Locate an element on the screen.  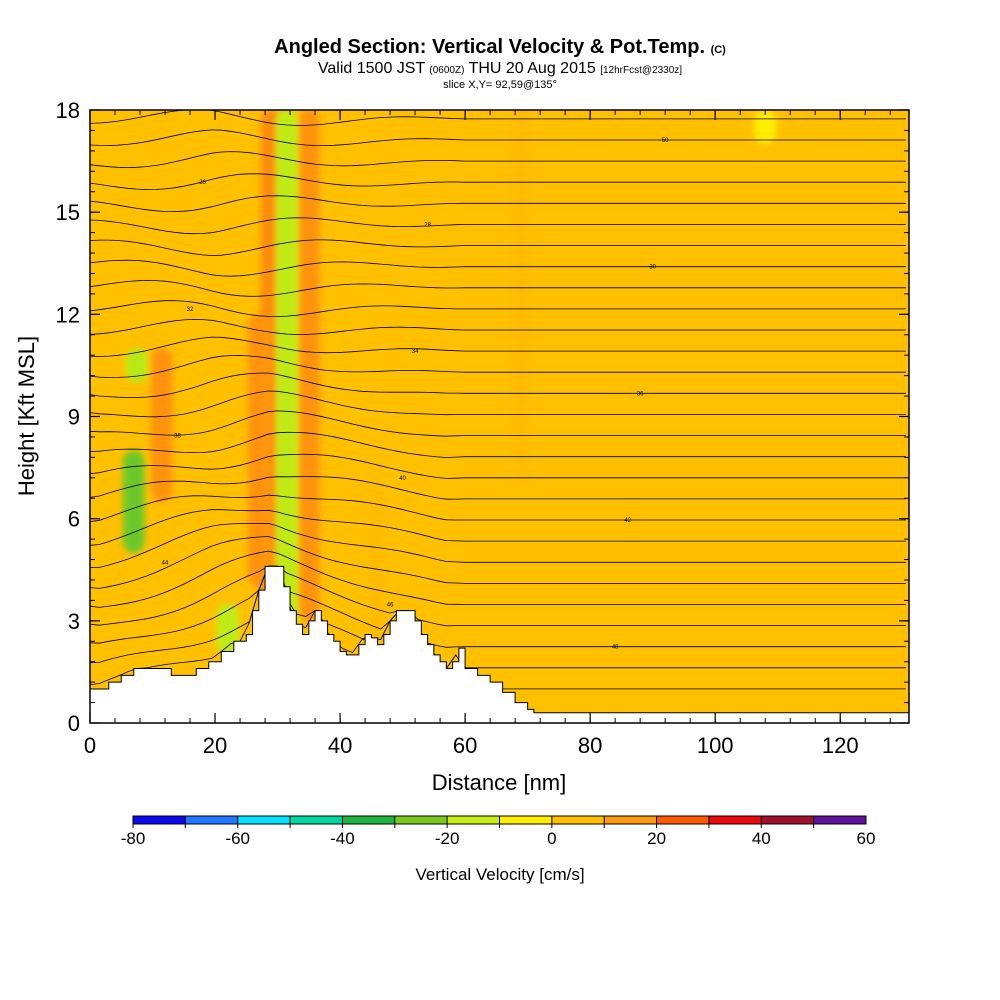
colorbar-tick-label: -20 is located at coordinates (447, 838).